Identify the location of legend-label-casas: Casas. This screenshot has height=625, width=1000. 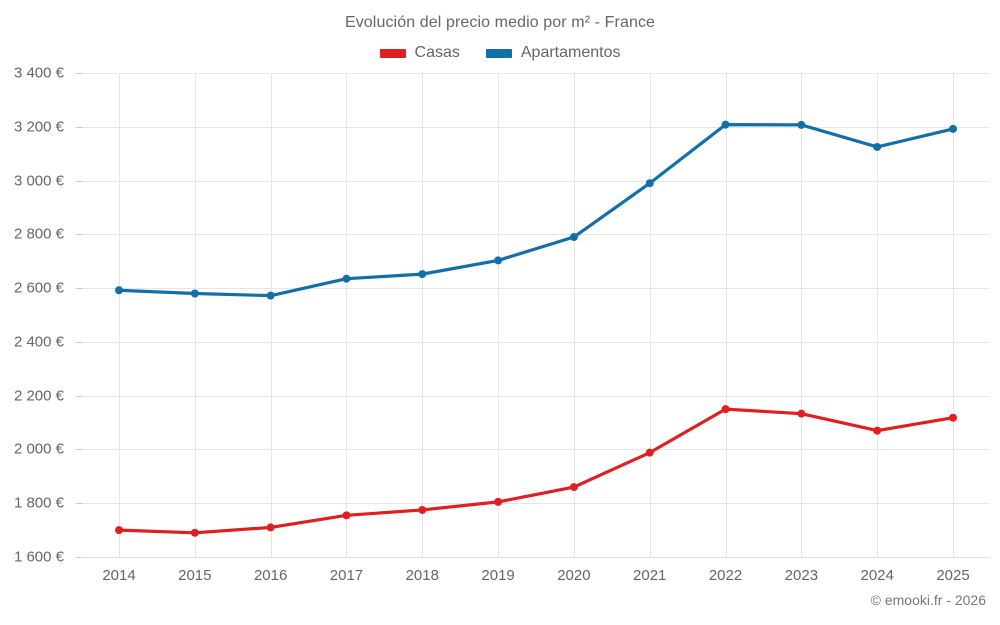
(437, 52).